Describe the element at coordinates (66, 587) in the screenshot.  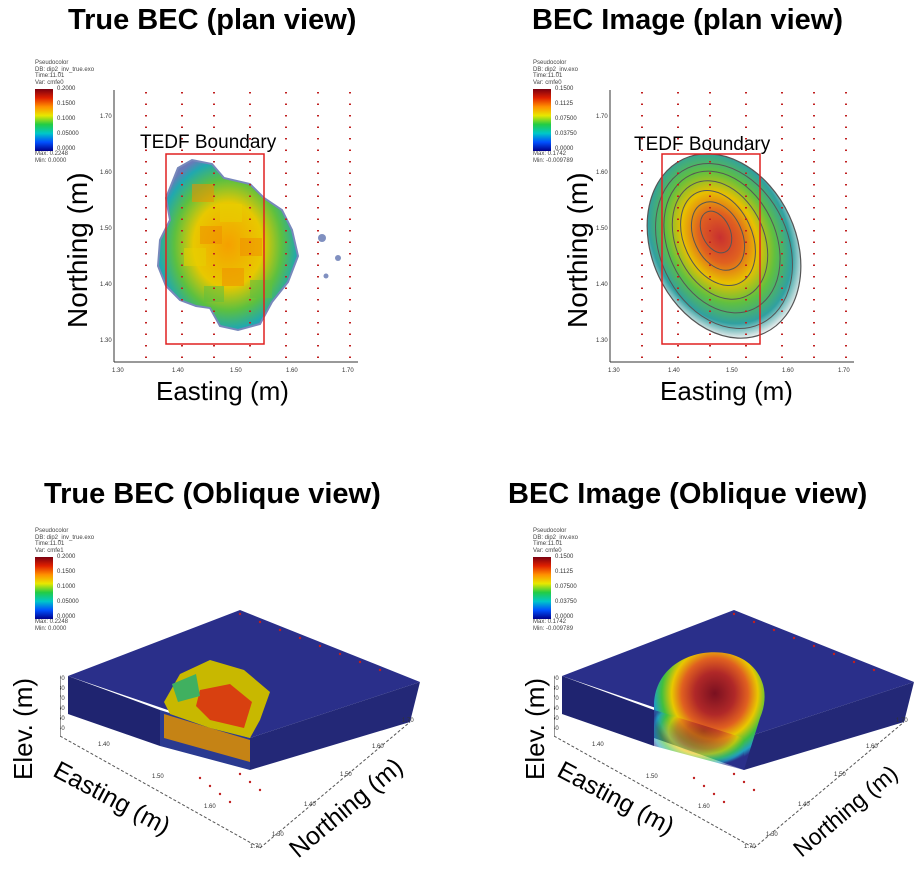
I see `colorbar-tick: 0.1000` at that location.